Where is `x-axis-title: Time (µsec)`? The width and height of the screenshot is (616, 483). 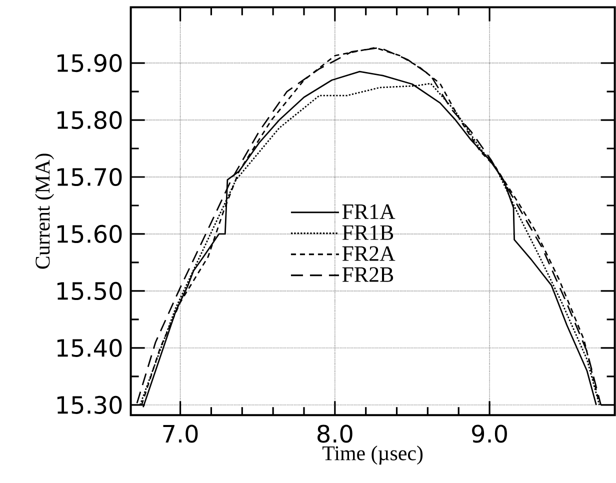
x-axis-title: Time (µsec) is located at coordinates (372, 455).